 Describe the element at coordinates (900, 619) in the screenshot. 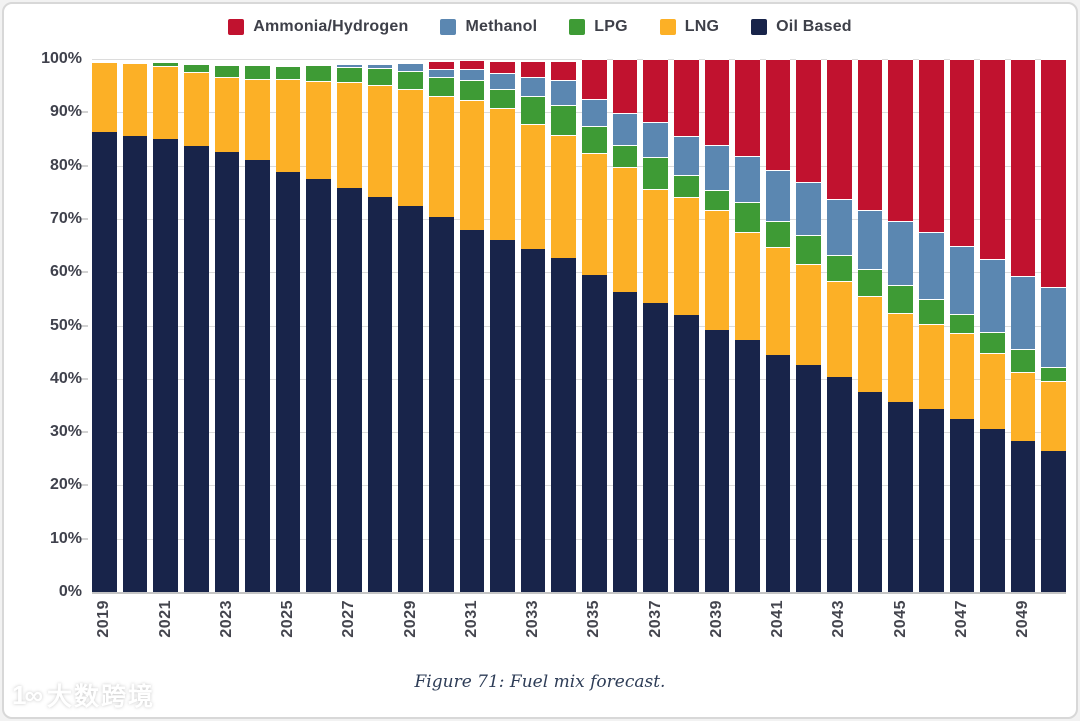

I see `x-axis-label-2045: 2045` at that location.